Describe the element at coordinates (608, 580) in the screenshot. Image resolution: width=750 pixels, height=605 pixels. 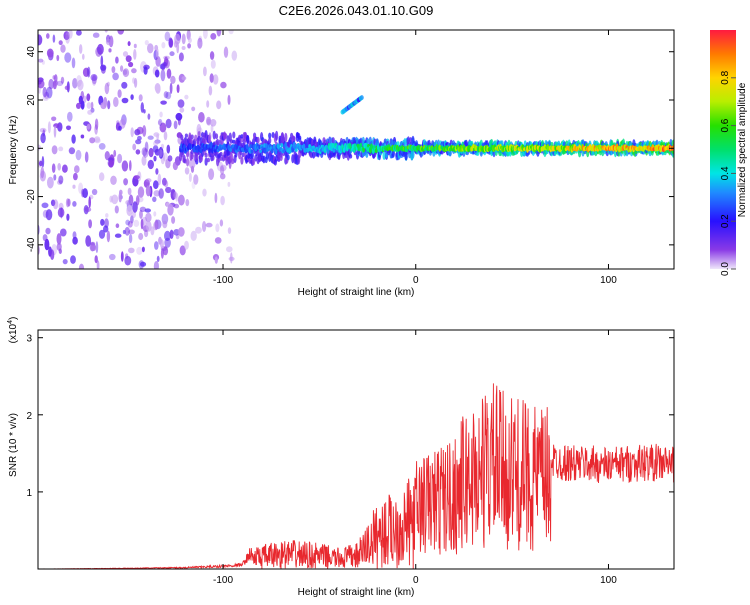
I see `x-tick-label: 100` at that location.